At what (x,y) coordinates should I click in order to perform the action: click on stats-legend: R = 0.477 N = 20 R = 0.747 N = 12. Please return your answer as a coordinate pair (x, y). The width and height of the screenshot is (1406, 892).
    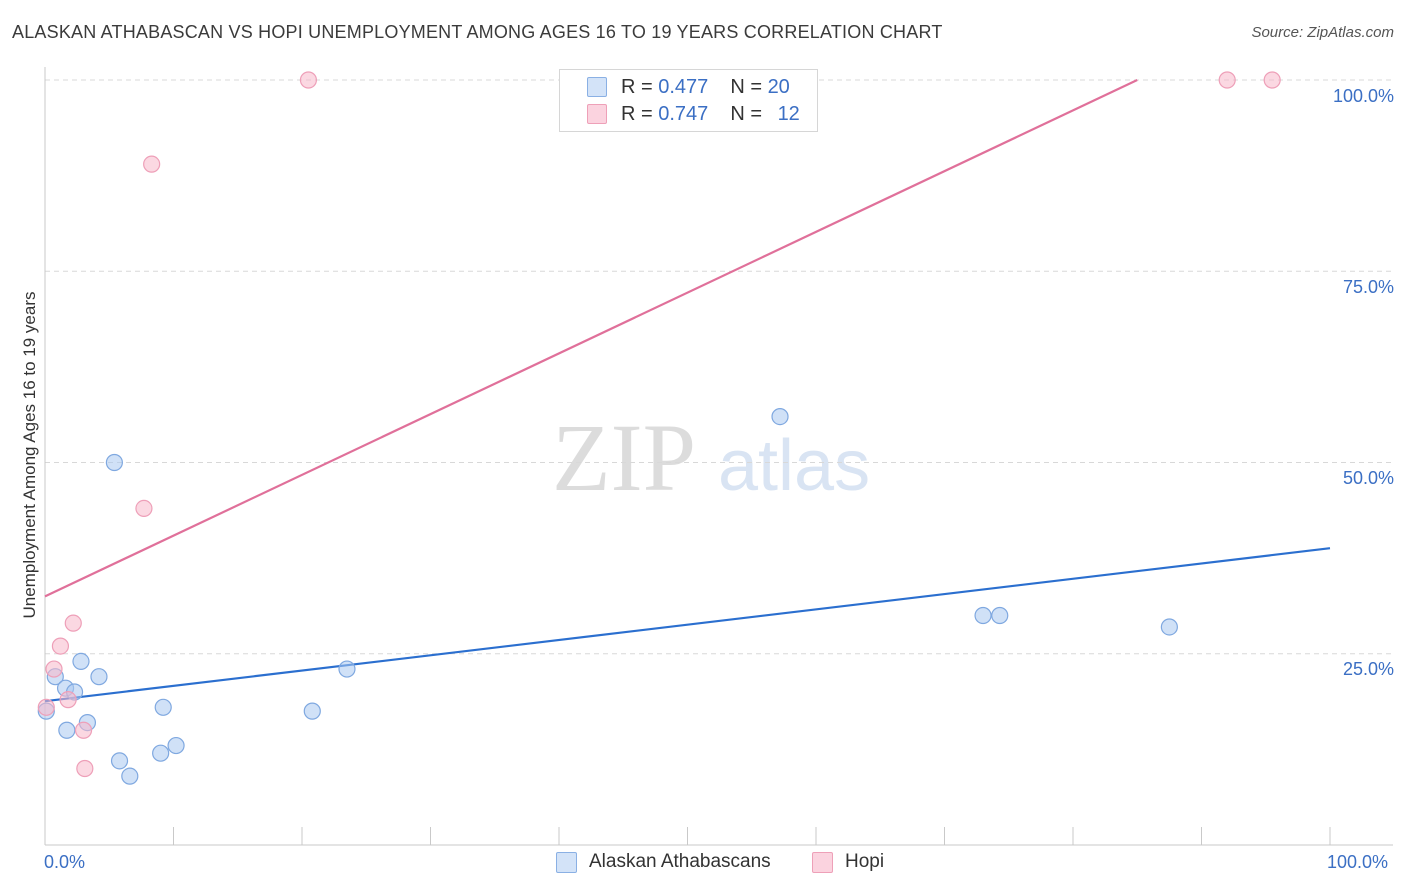
    Looking at the image, I should click on (688, 100).